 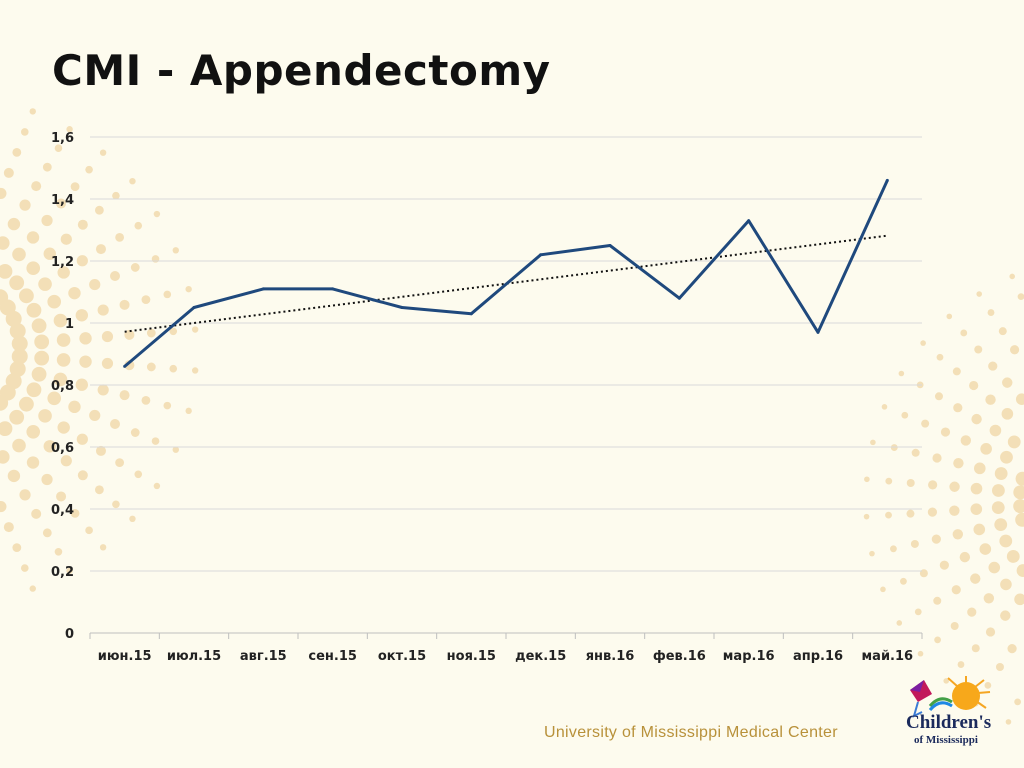 What do you see at coordinates (62, 386) in the screenshot?
I see `y-tick-label: 0,8` at bounding box center [62, 386].